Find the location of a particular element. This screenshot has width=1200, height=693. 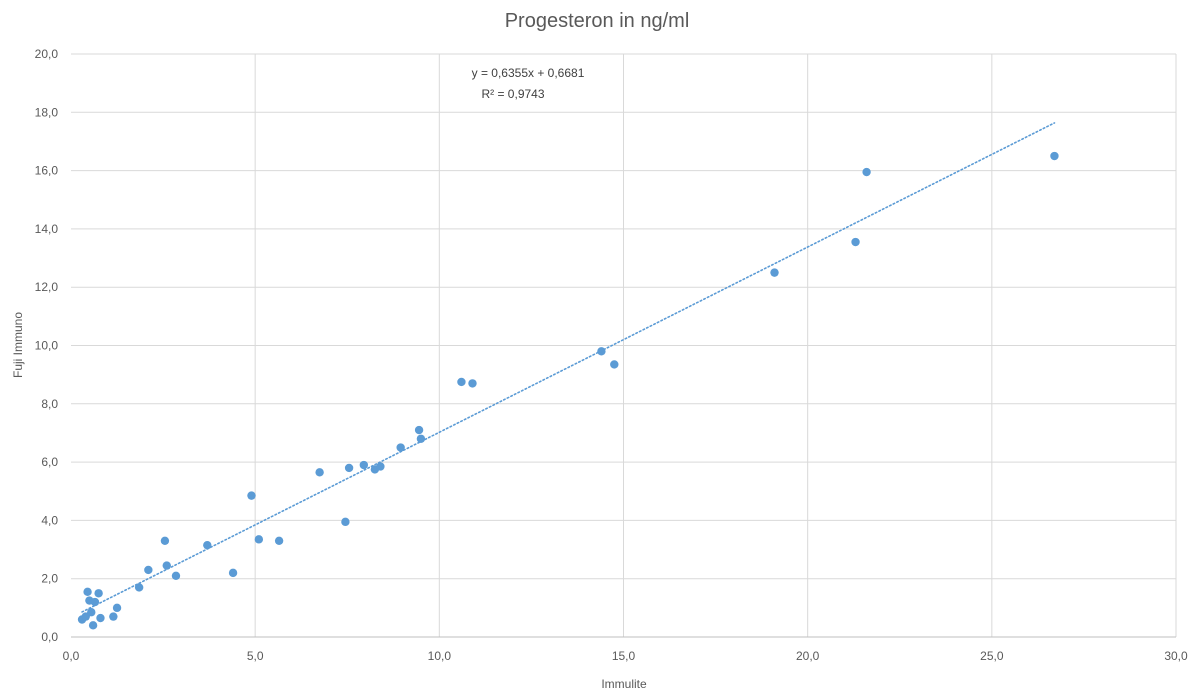

y-tick-label: 4,0 is located at coordinates (49, 520).